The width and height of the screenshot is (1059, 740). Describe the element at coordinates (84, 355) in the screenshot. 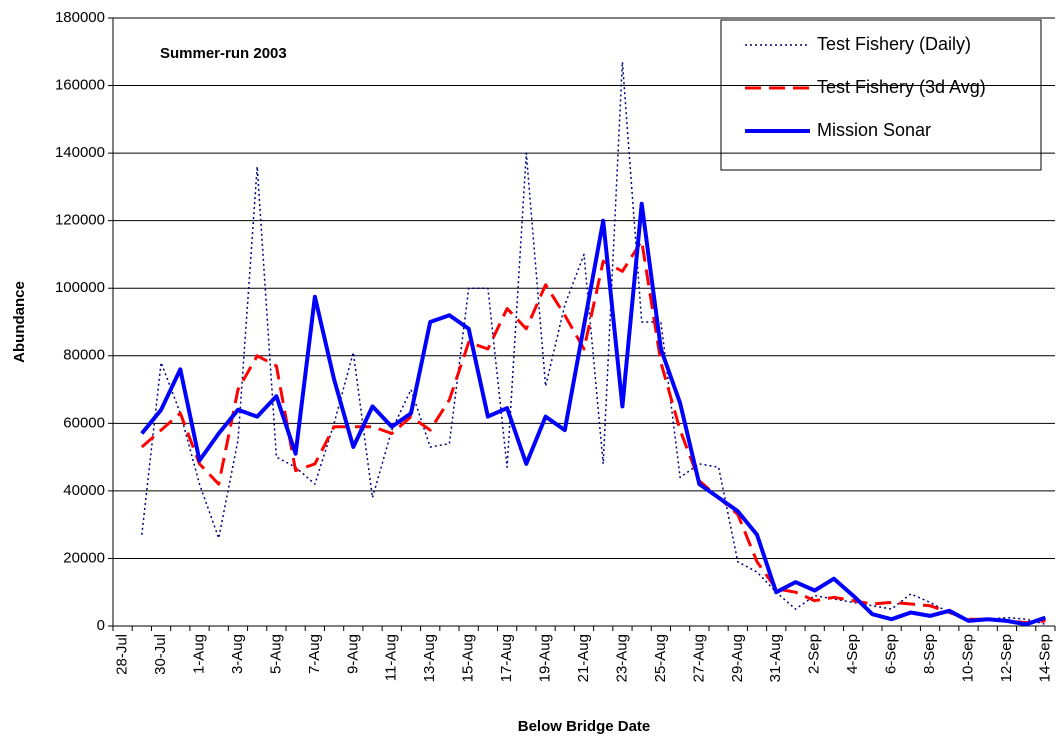

I see `y-tick-label: 80000` at that location.